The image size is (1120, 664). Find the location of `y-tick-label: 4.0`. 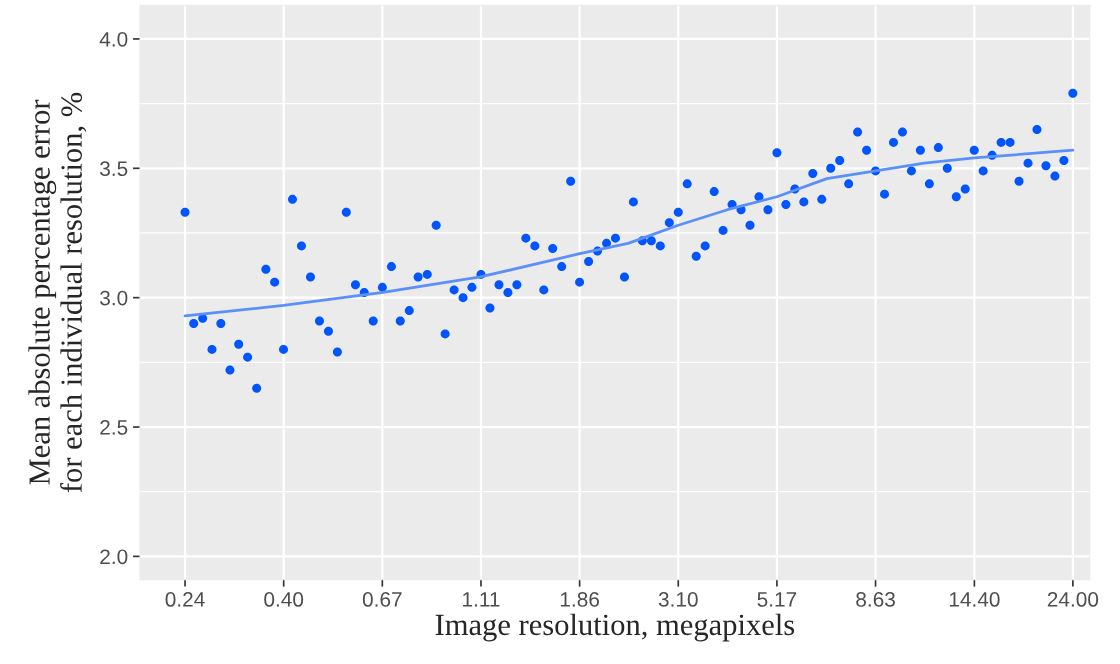

y-tick-label: 4.0 is located at coordinates (113, 39).